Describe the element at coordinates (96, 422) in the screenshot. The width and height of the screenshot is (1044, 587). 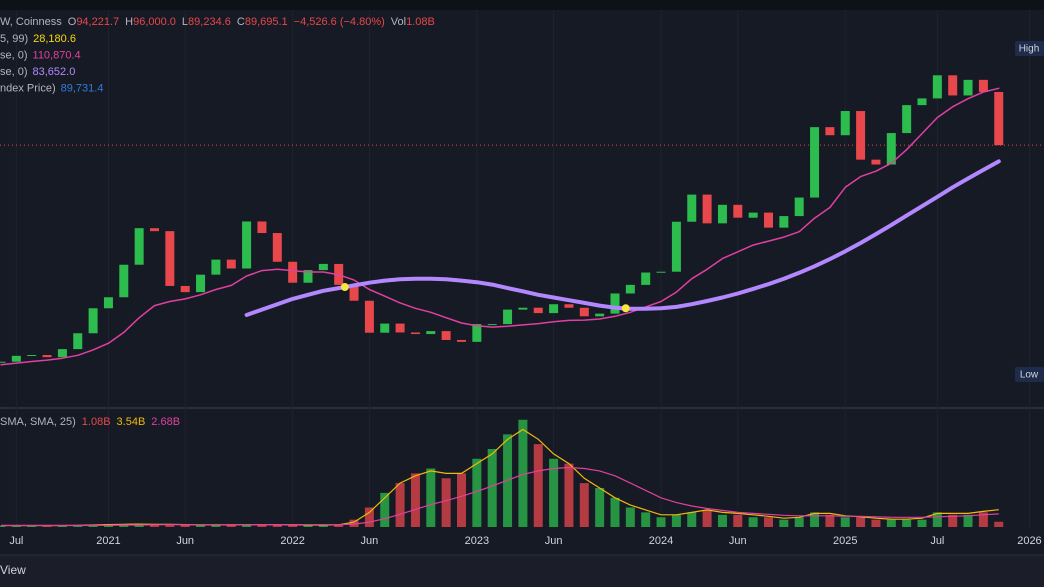
I see `volume-legend-value: 1.08B` at that location.